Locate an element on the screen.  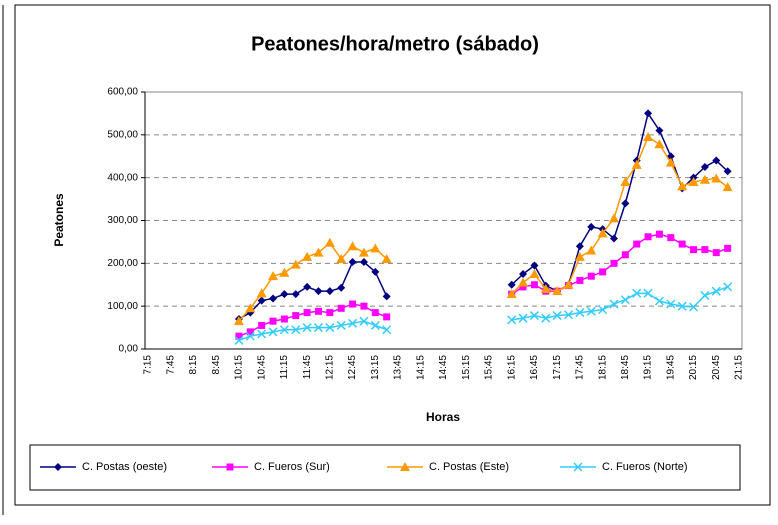
x-tick-label: 13:45 is located at coordinates (398, 367).